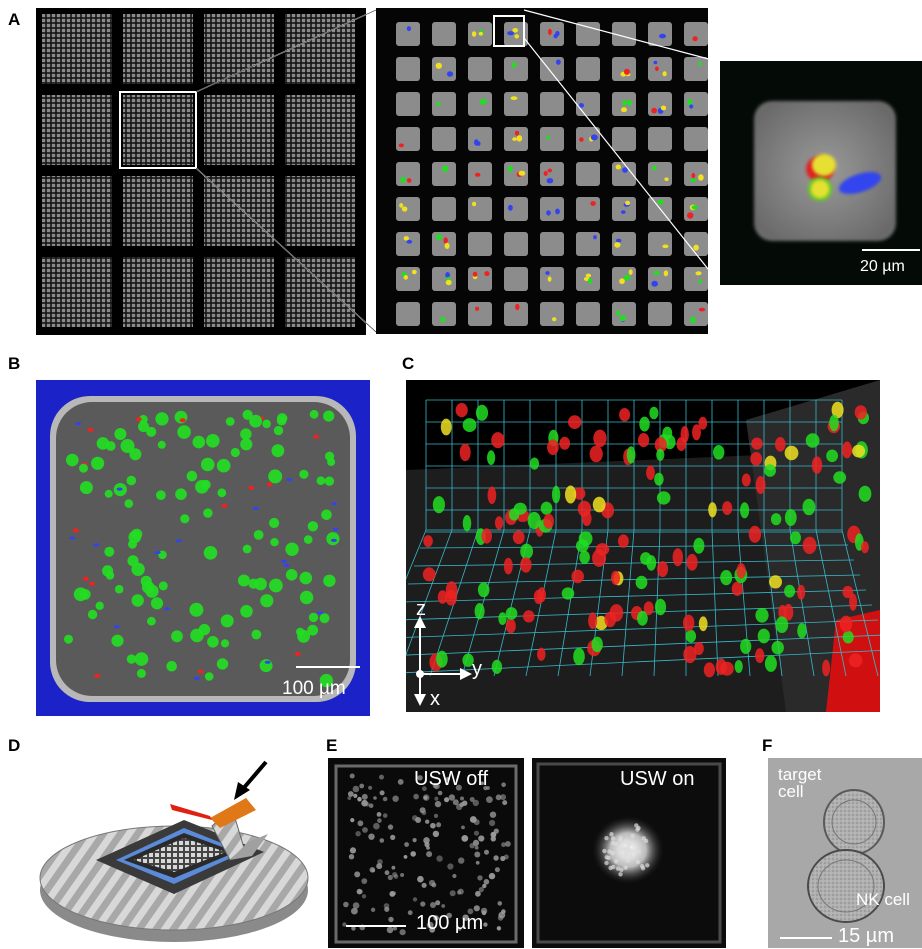 Image resolution: width=922 pixels, height=949 pixels. Describe the element at coordinates (14, 745) in the screenshot. I see `panel-label-d: D` at that location.